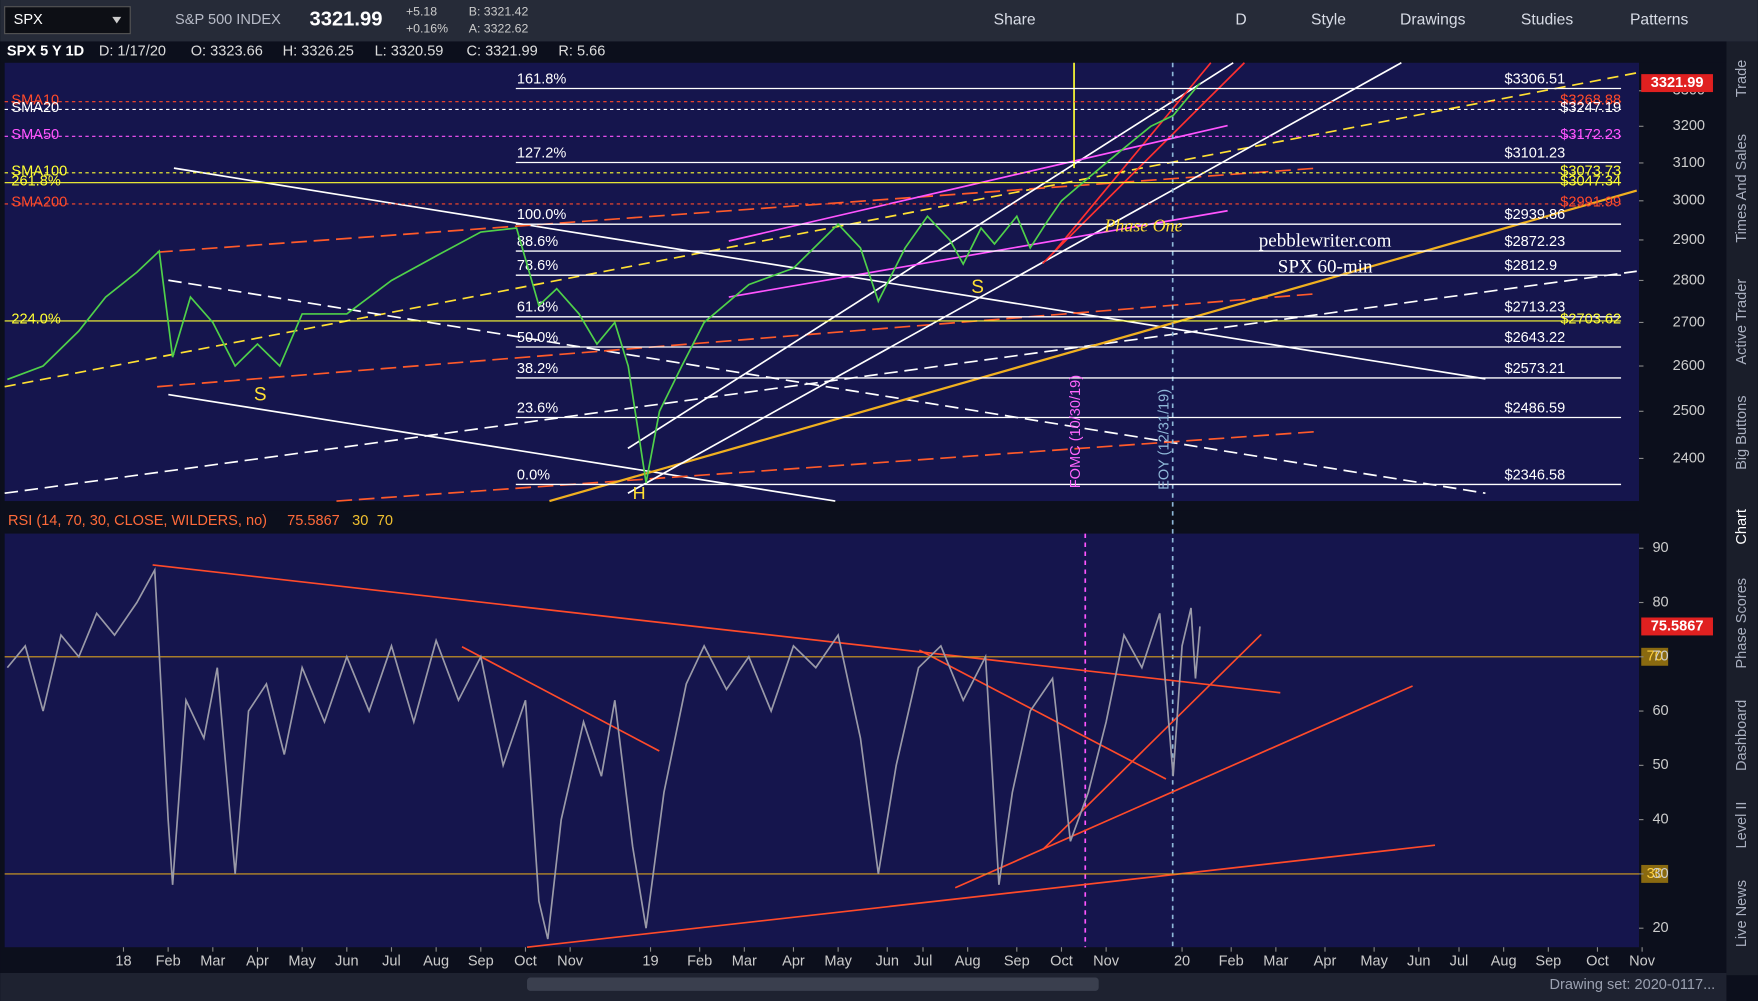 The image size is (1758, 1001). Describe the element at coordinates (1015, 19) in the screenshot. I see `toolbar-button: Share` at that location.